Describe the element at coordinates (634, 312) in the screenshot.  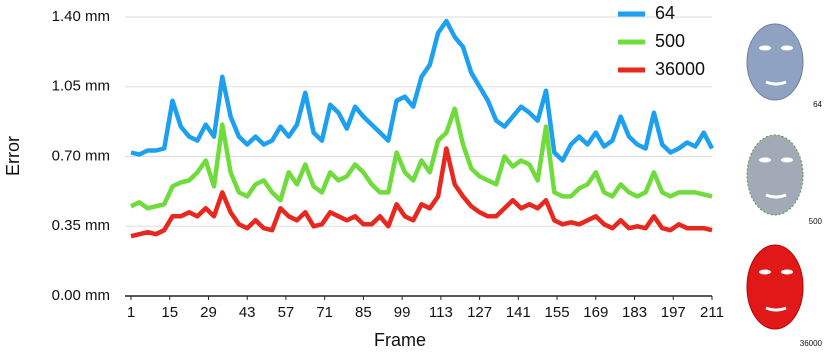
I see `x-tick-label: 183` at that location.